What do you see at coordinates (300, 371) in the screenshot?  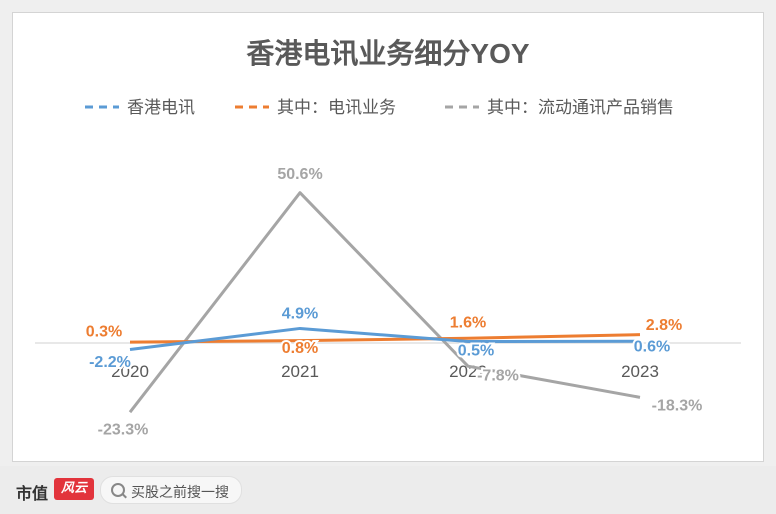 I see `x-tick-label: 2021` at bounding box center [300, 371].